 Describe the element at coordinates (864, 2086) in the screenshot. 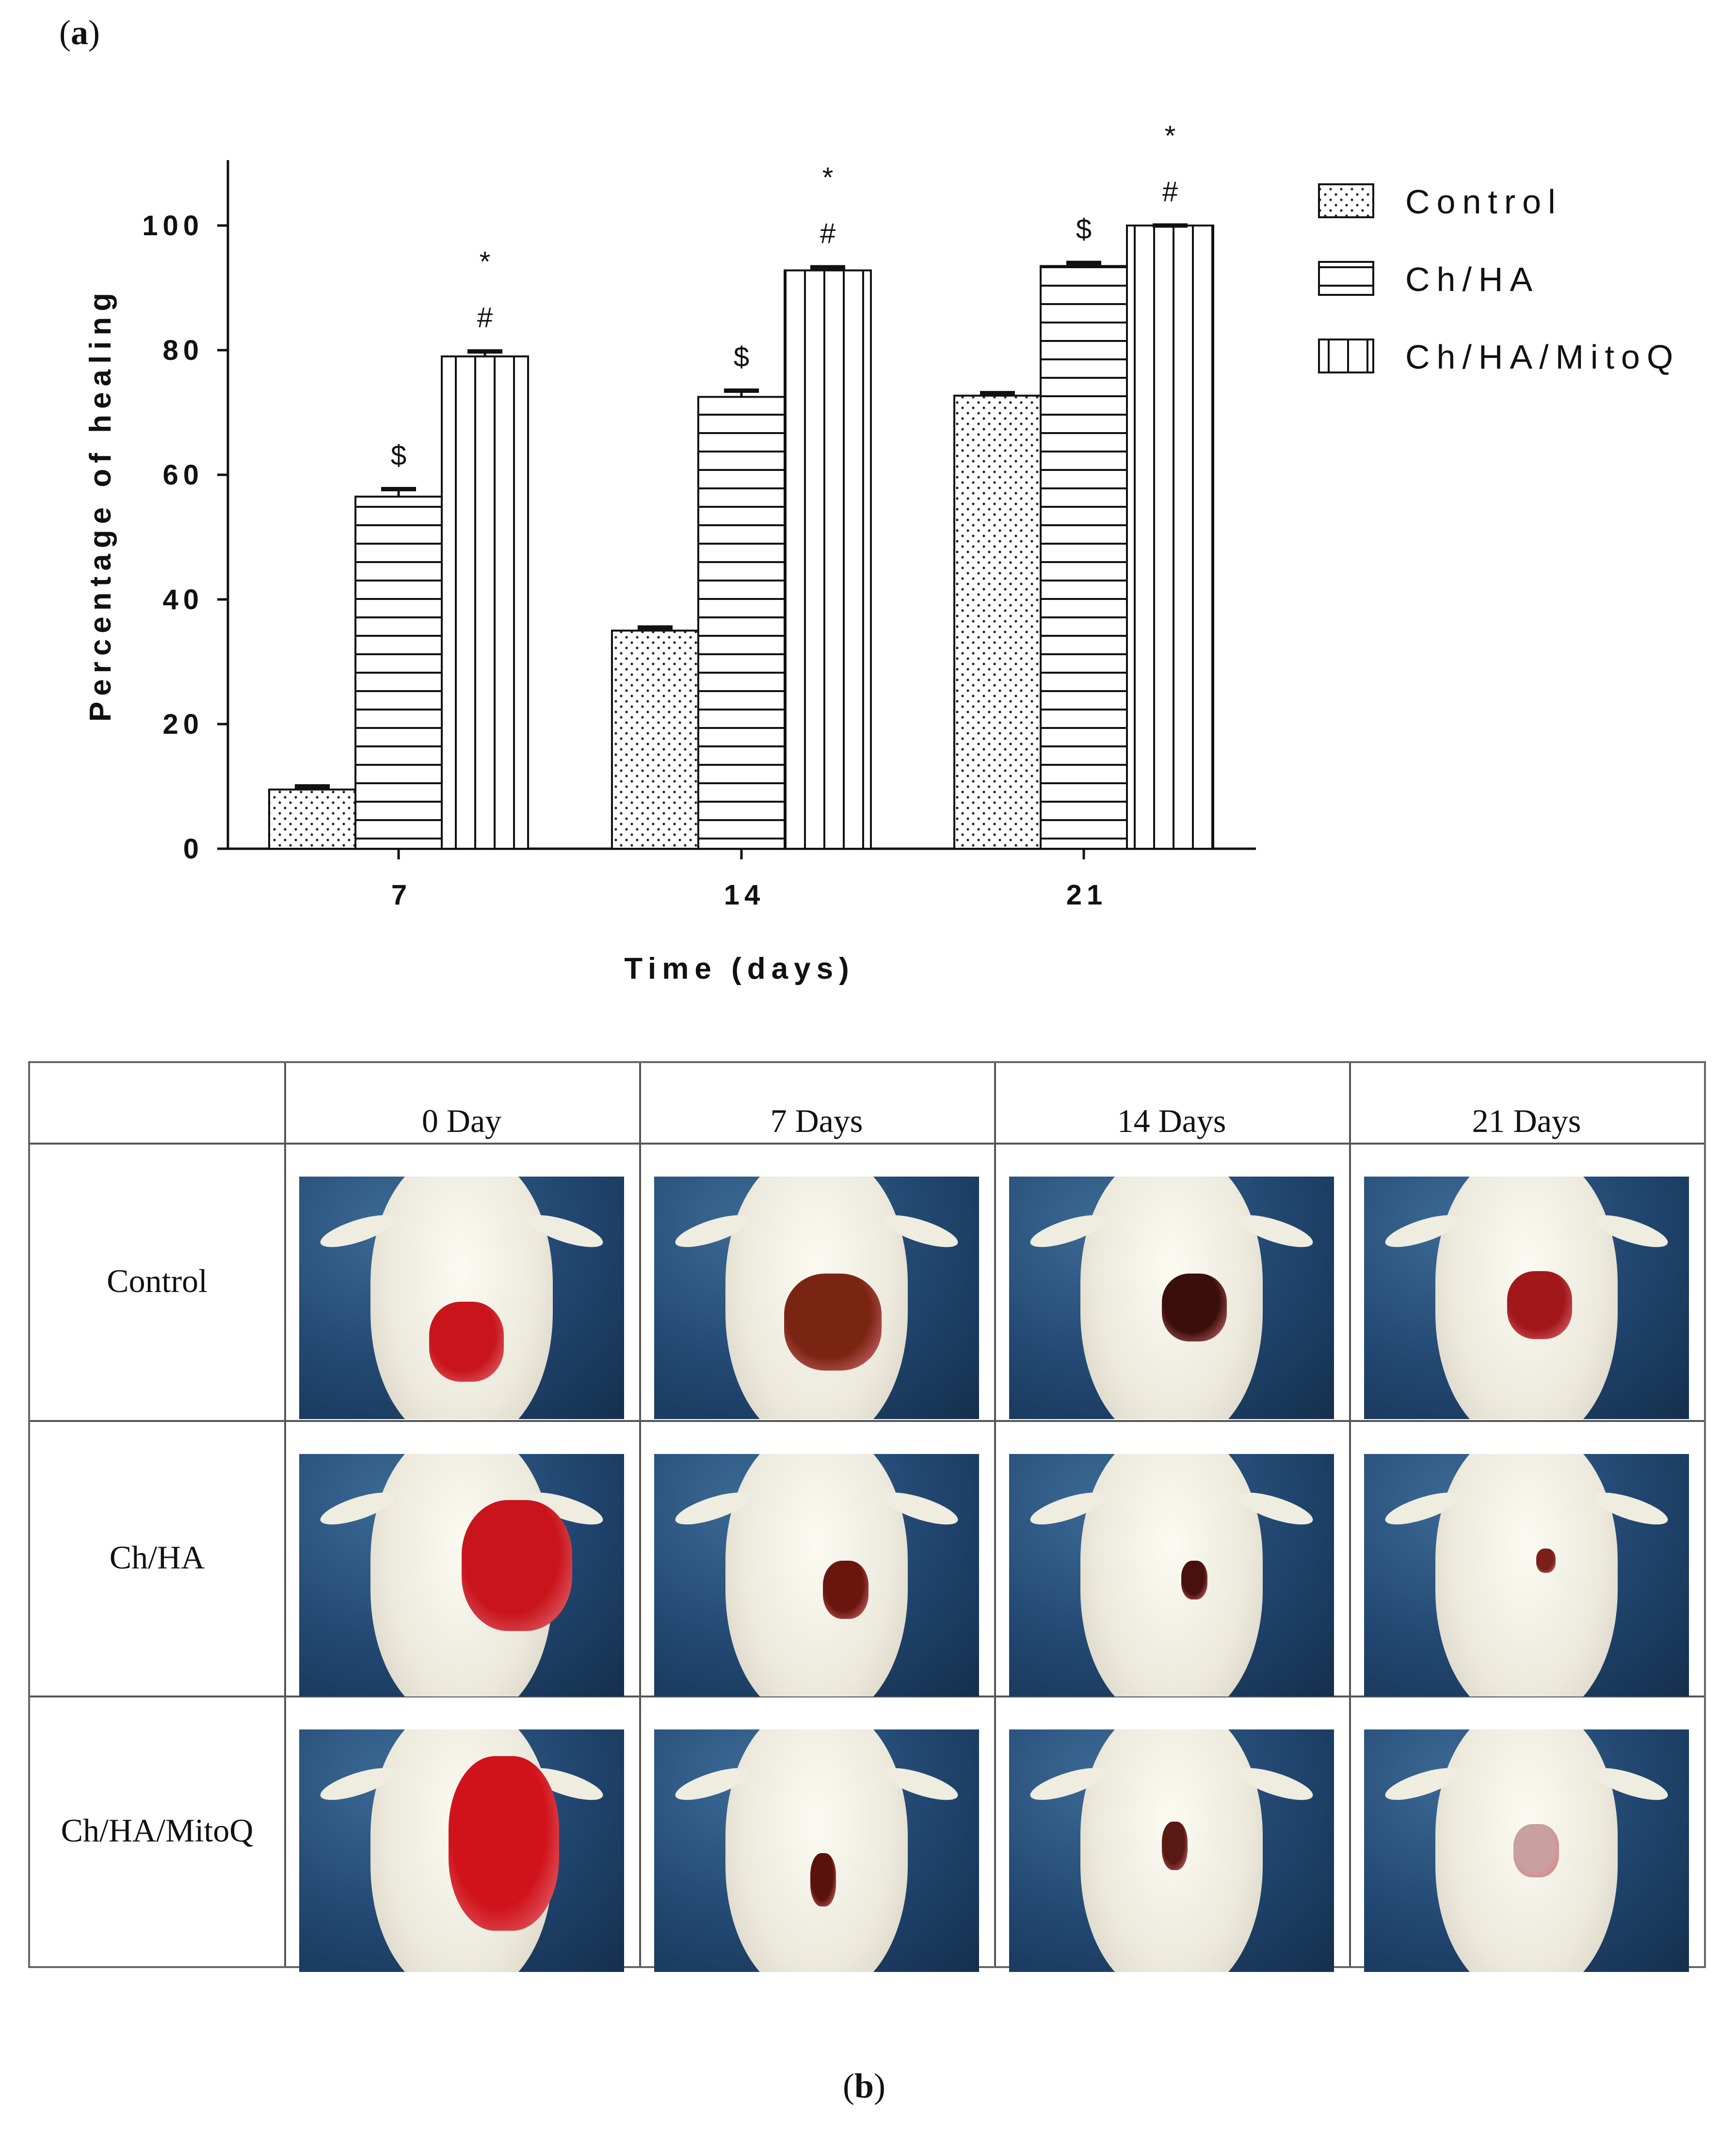

I see `panel-b-label: (b)` at that location.